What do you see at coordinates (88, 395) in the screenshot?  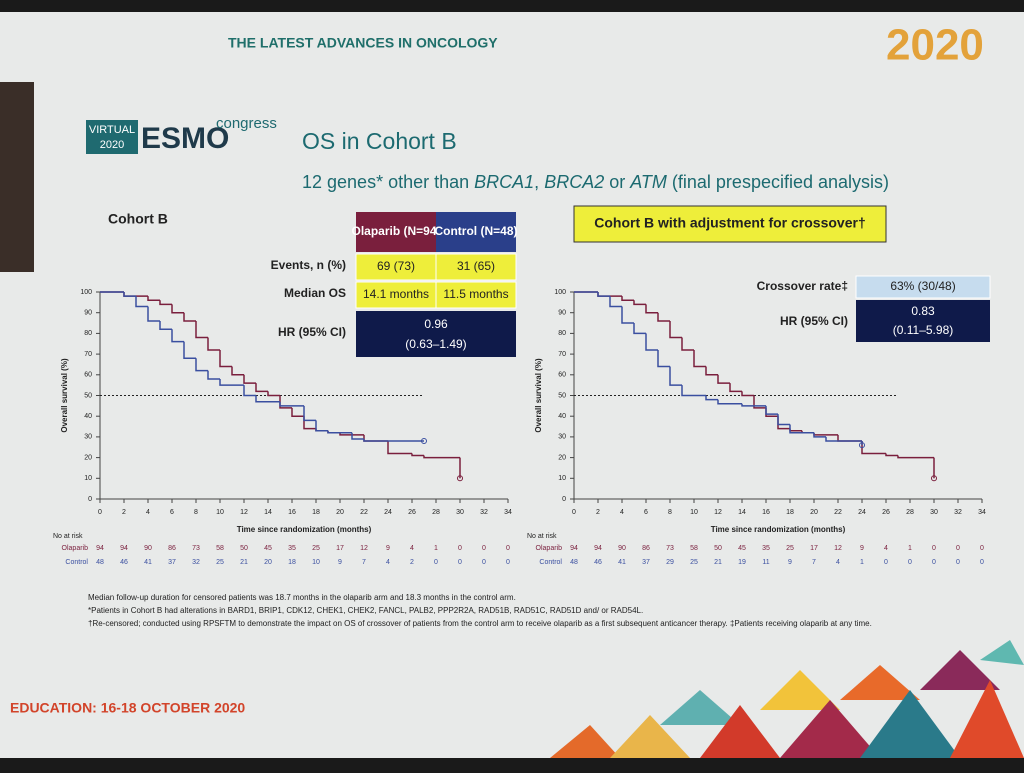 I see `y-tick-label: 50` at bounding box center [88, 395].